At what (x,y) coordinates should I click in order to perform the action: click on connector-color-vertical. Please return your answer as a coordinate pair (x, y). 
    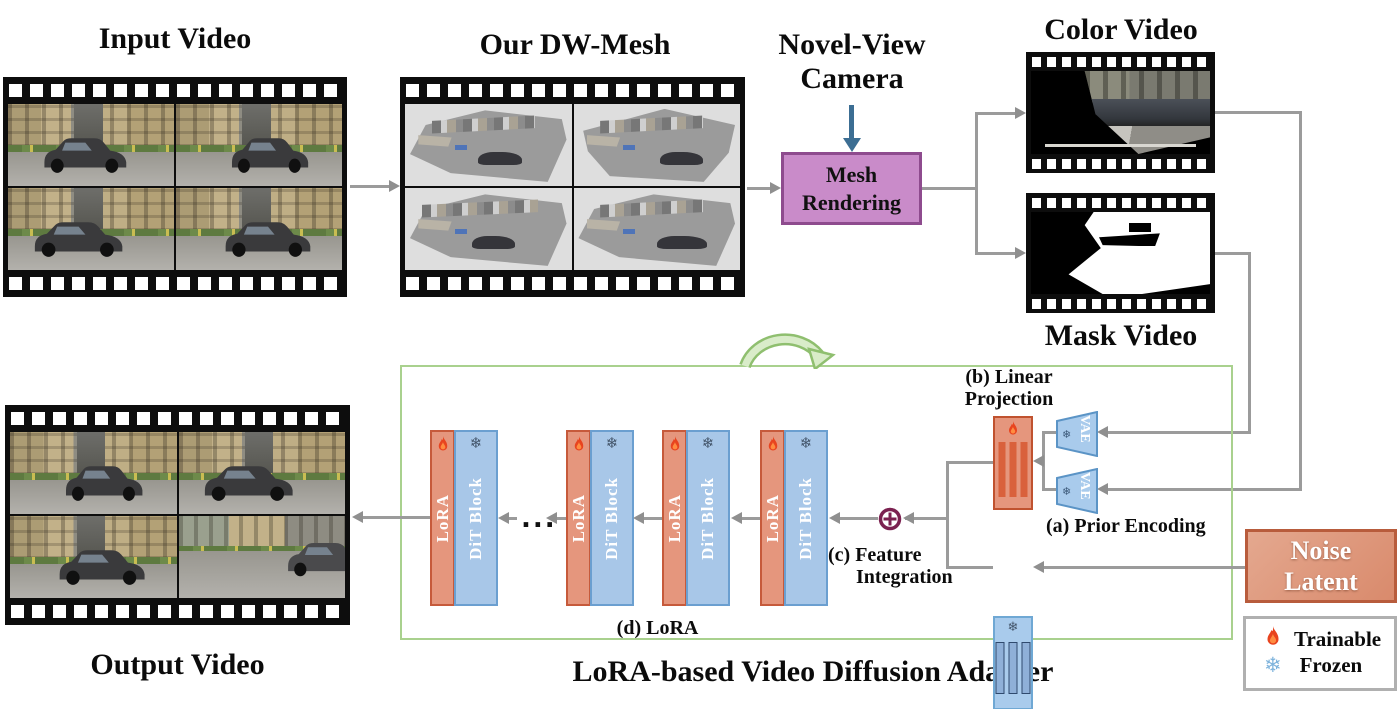
    Looking at the image, I should click on (1300, 301).